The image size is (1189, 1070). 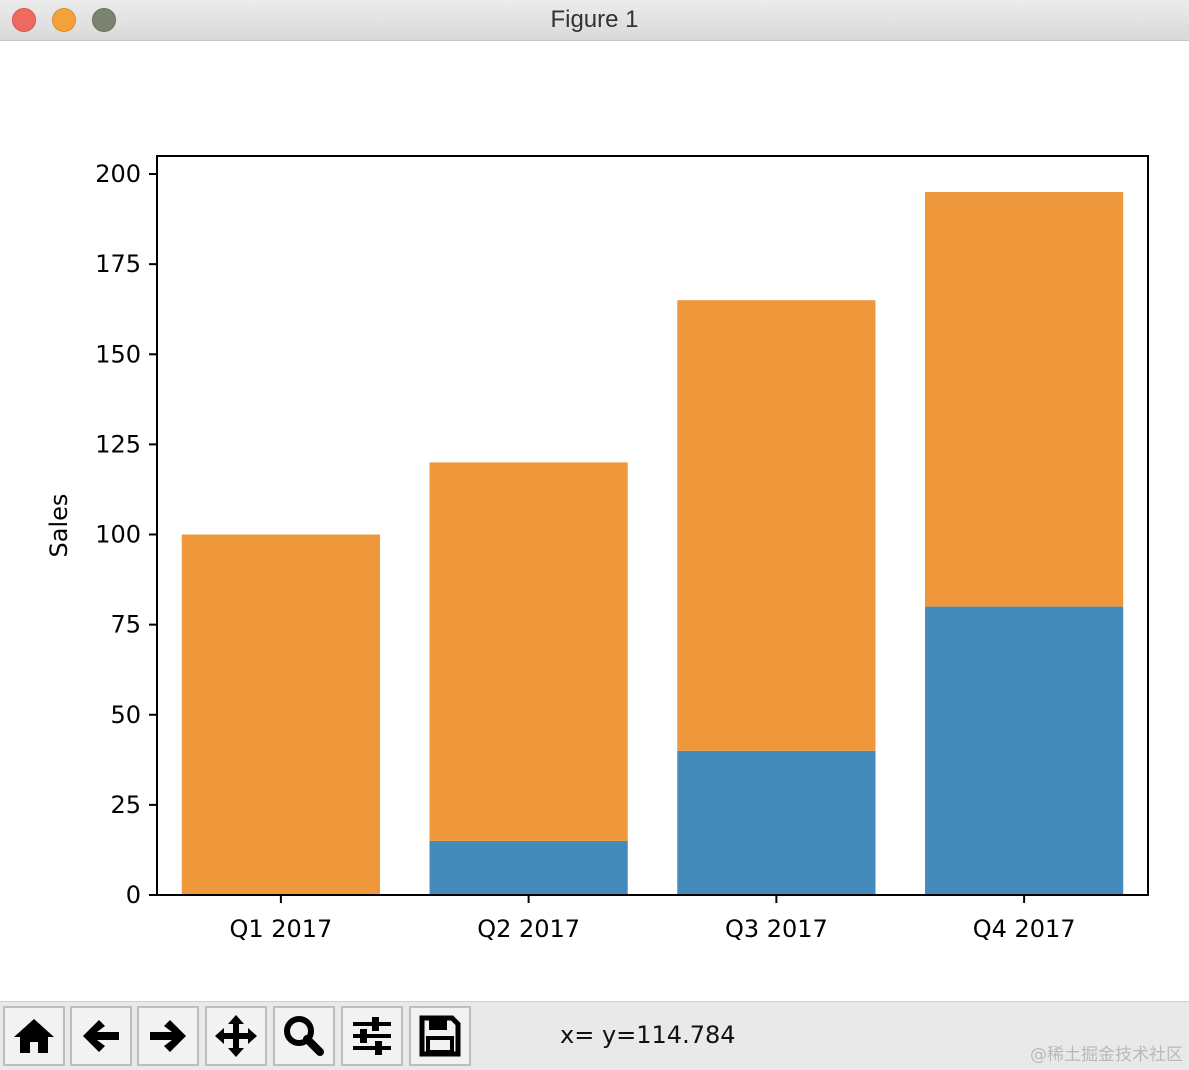 What do you see at coordinates (125, 805) in the screenshot?
I see `y-tick-label: 25` at bounding box center [125, 805].